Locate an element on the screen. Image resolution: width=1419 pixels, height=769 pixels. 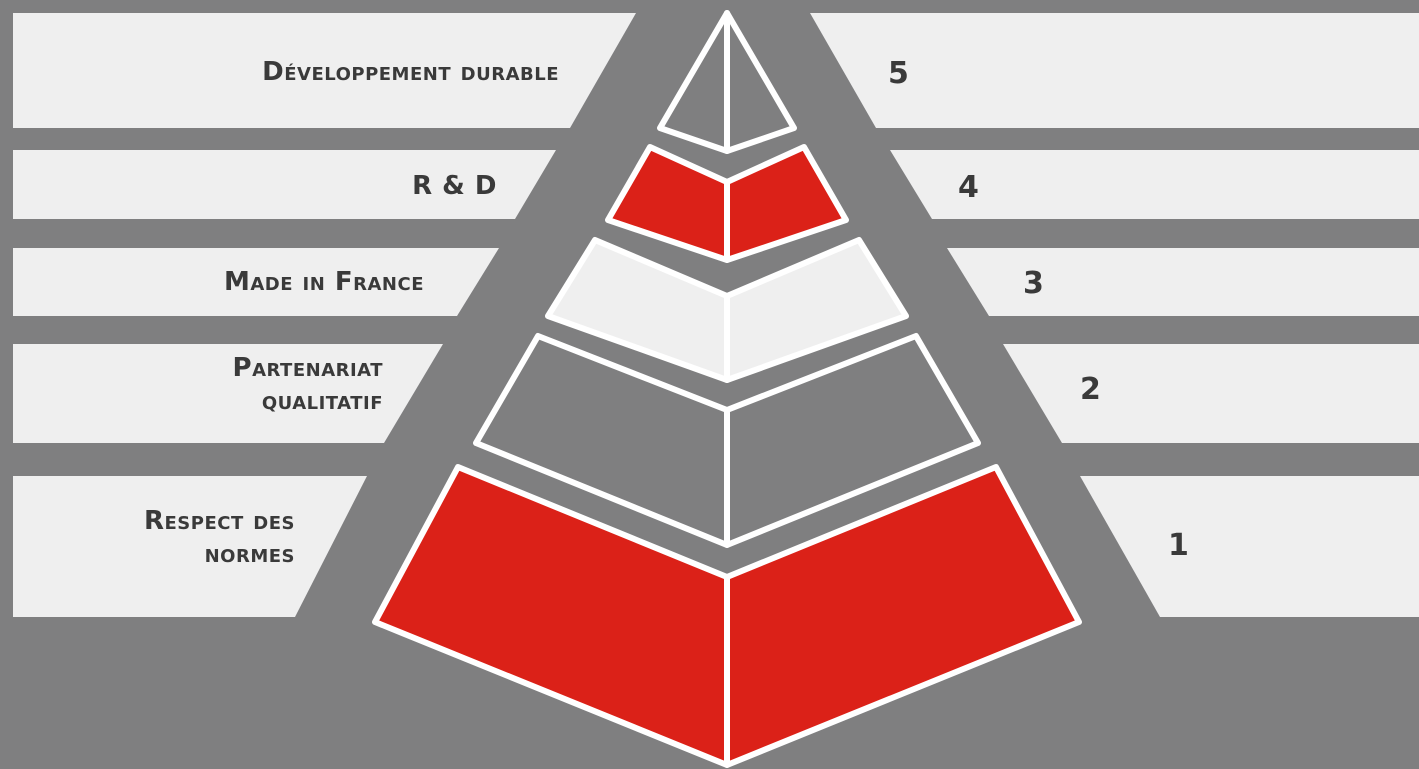
number-level-4: 4 is located at coordinates (968, 187).